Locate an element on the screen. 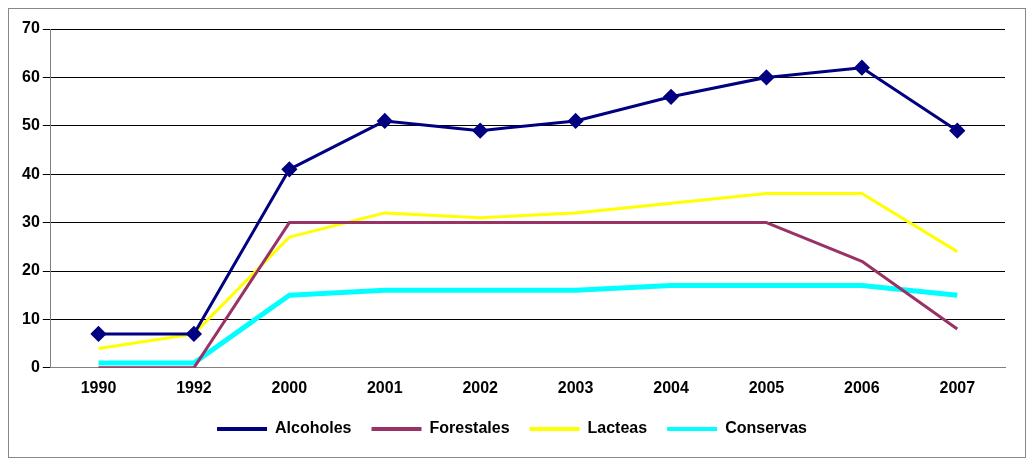  y-tick-label: 60 is located at coordinates (31, 76).